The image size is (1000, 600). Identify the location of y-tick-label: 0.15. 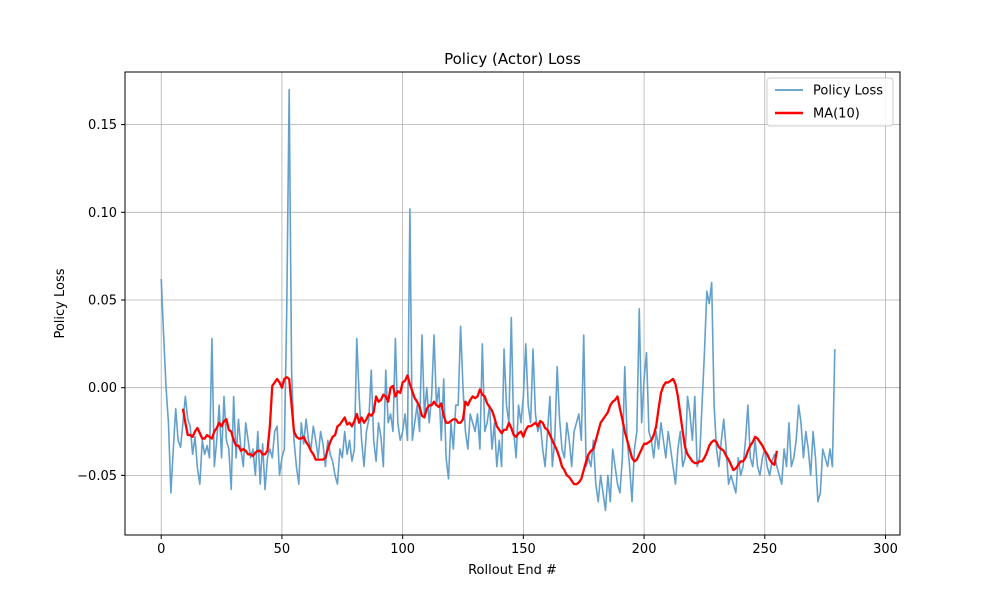
(102, 125).